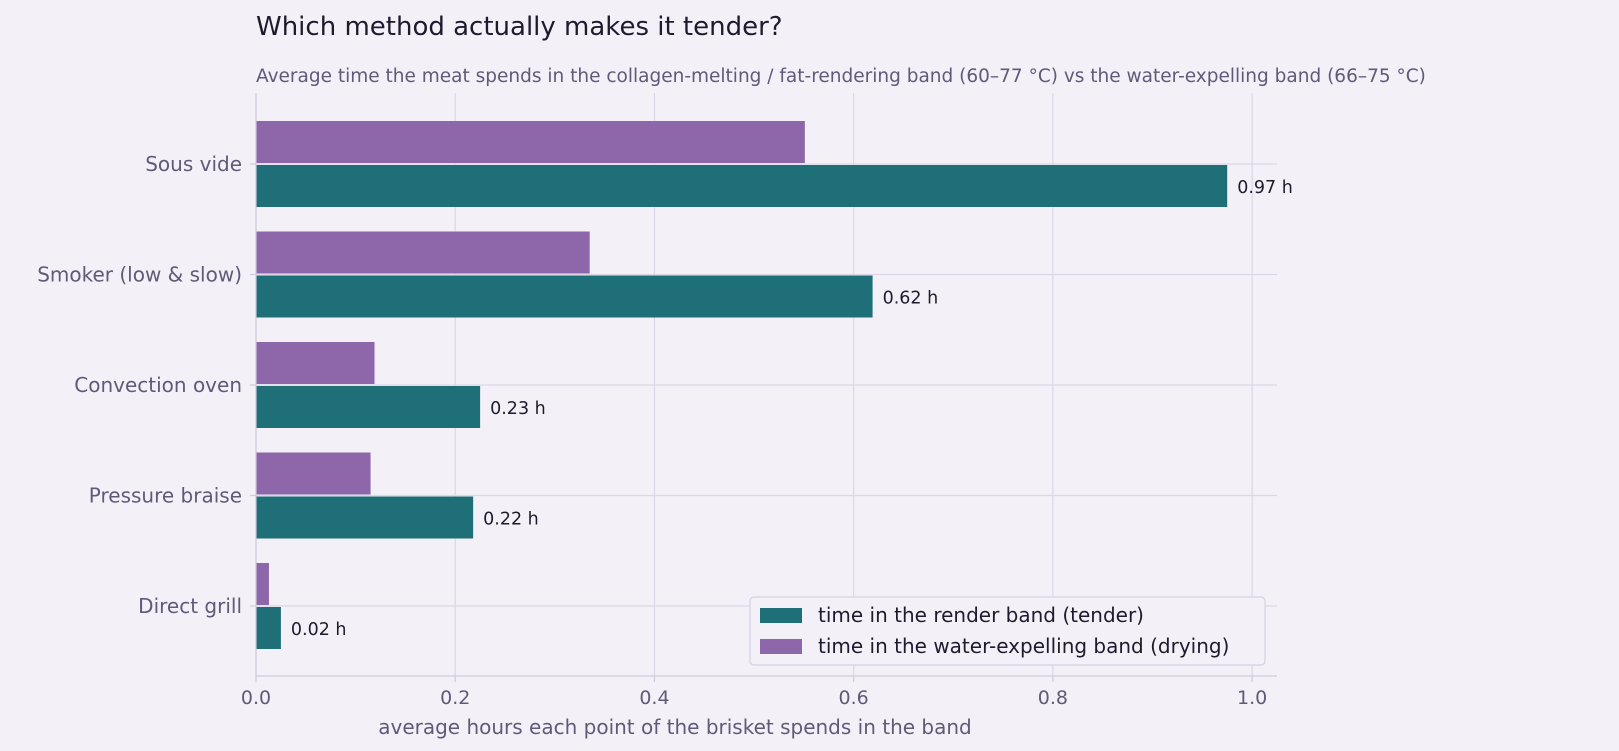 The height and width of the screenshot is (751, 1619). I want to click on category-label: Convection oven, so click(158, 385).